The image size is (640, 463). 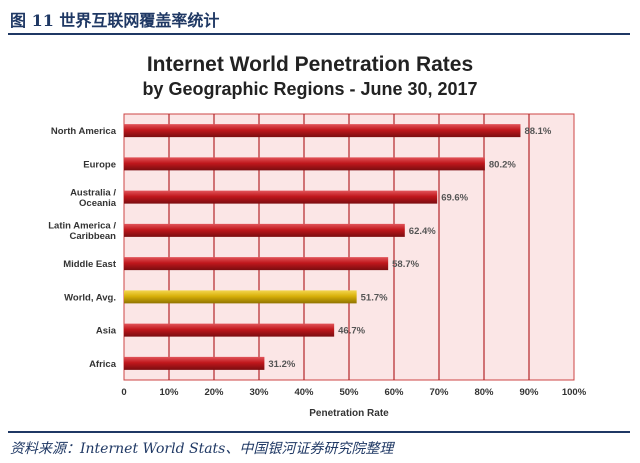 I want to click on x-tick-label: 40%, so click(x=304, y=392).